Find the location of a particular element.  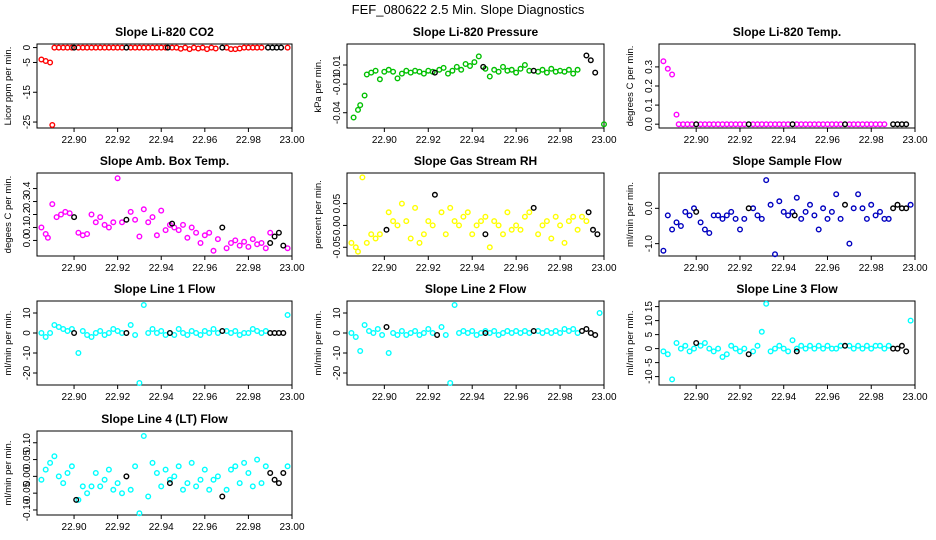

y-axis-label: kPa per min. is located at coordinates (318, 85).